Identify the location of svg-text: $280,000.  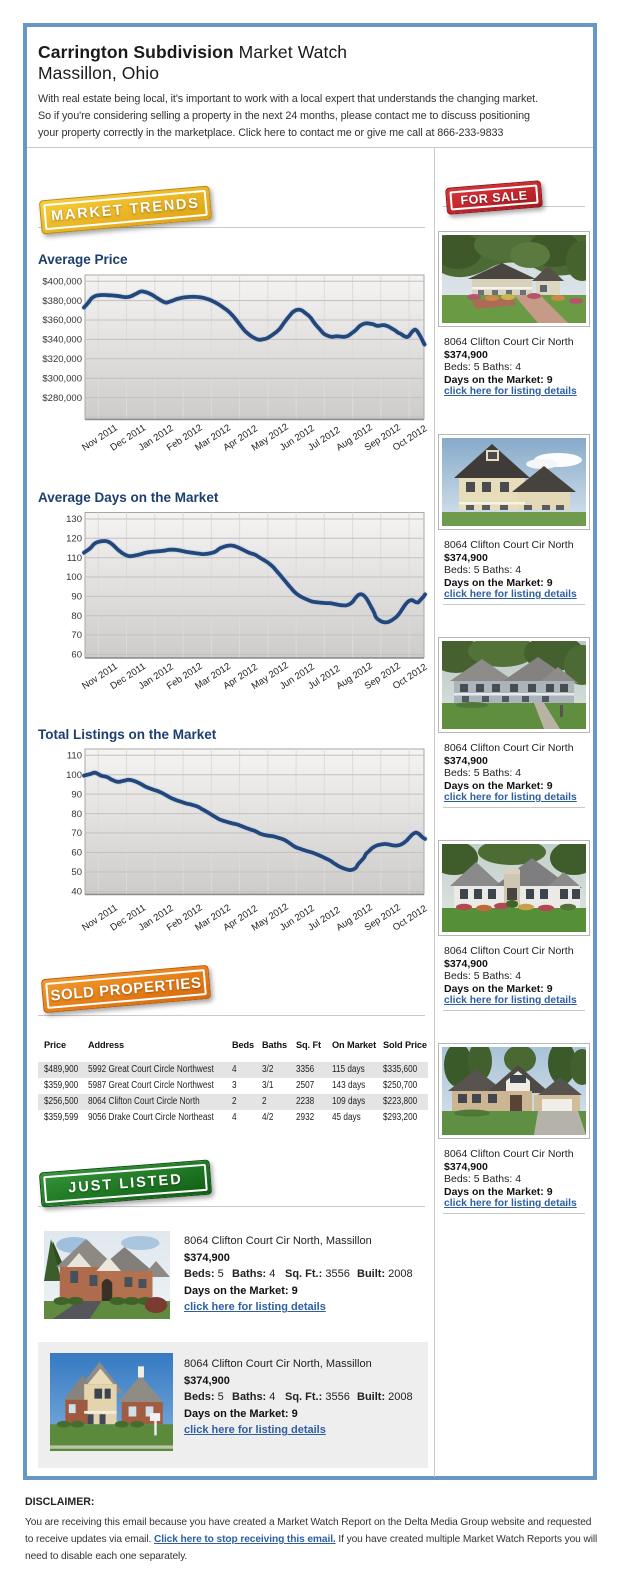
(62, 398).